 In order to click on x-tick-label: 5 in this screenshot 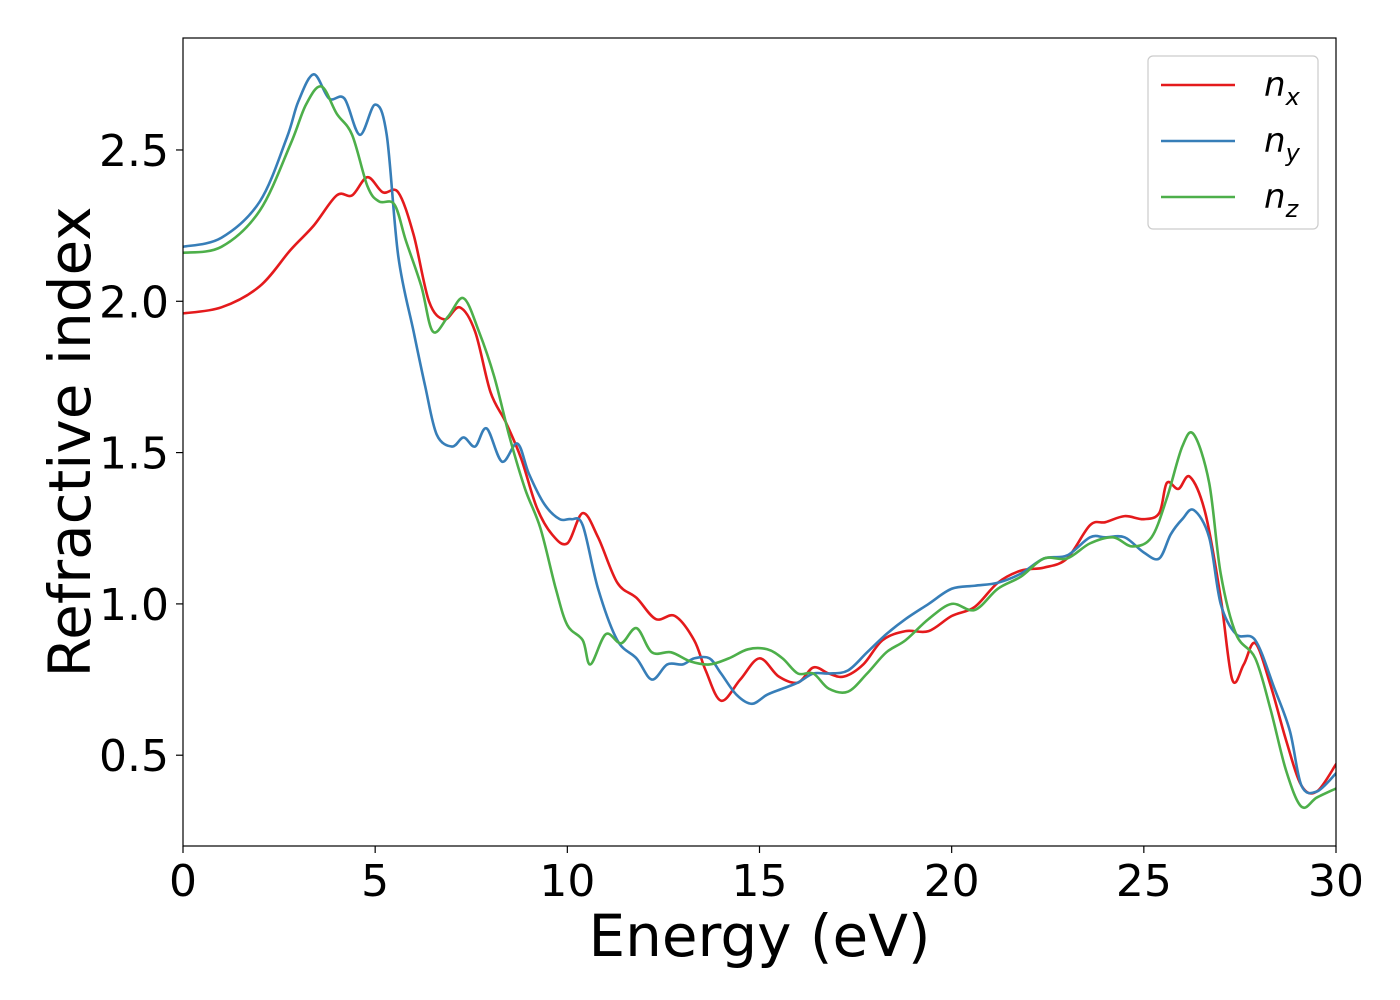, I will do `click(375, 881)`.